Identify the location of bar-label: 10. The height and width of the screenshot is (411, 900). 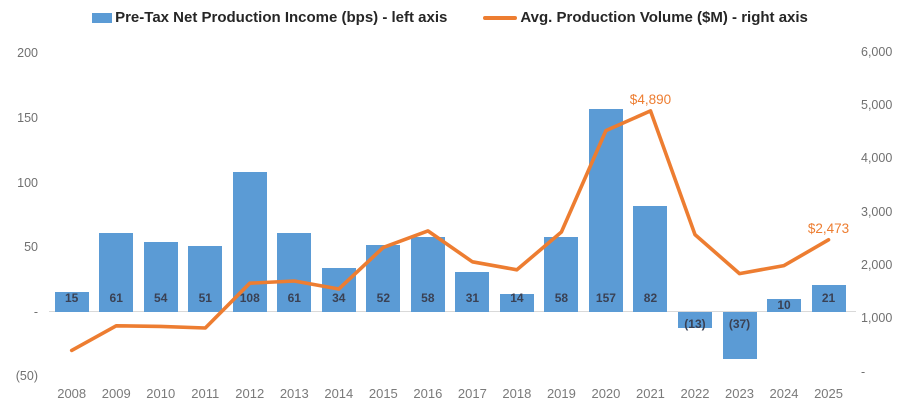
(784, 304).